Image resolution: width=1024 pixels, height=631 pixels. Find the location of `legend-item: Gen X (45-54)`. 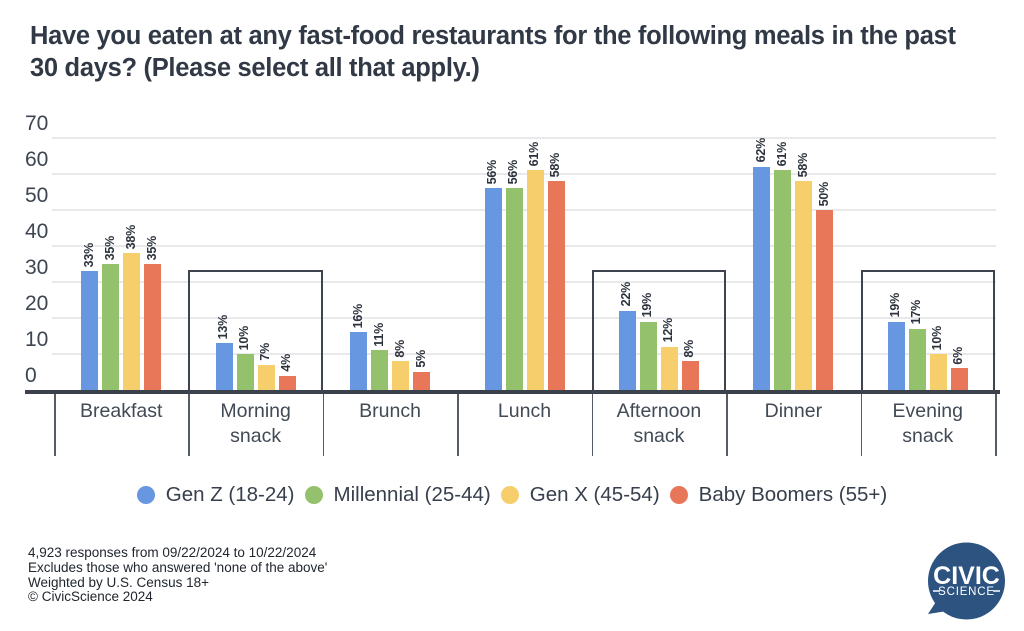

legend-item: Gen X (45-54) is located at coordinates (580, 495).